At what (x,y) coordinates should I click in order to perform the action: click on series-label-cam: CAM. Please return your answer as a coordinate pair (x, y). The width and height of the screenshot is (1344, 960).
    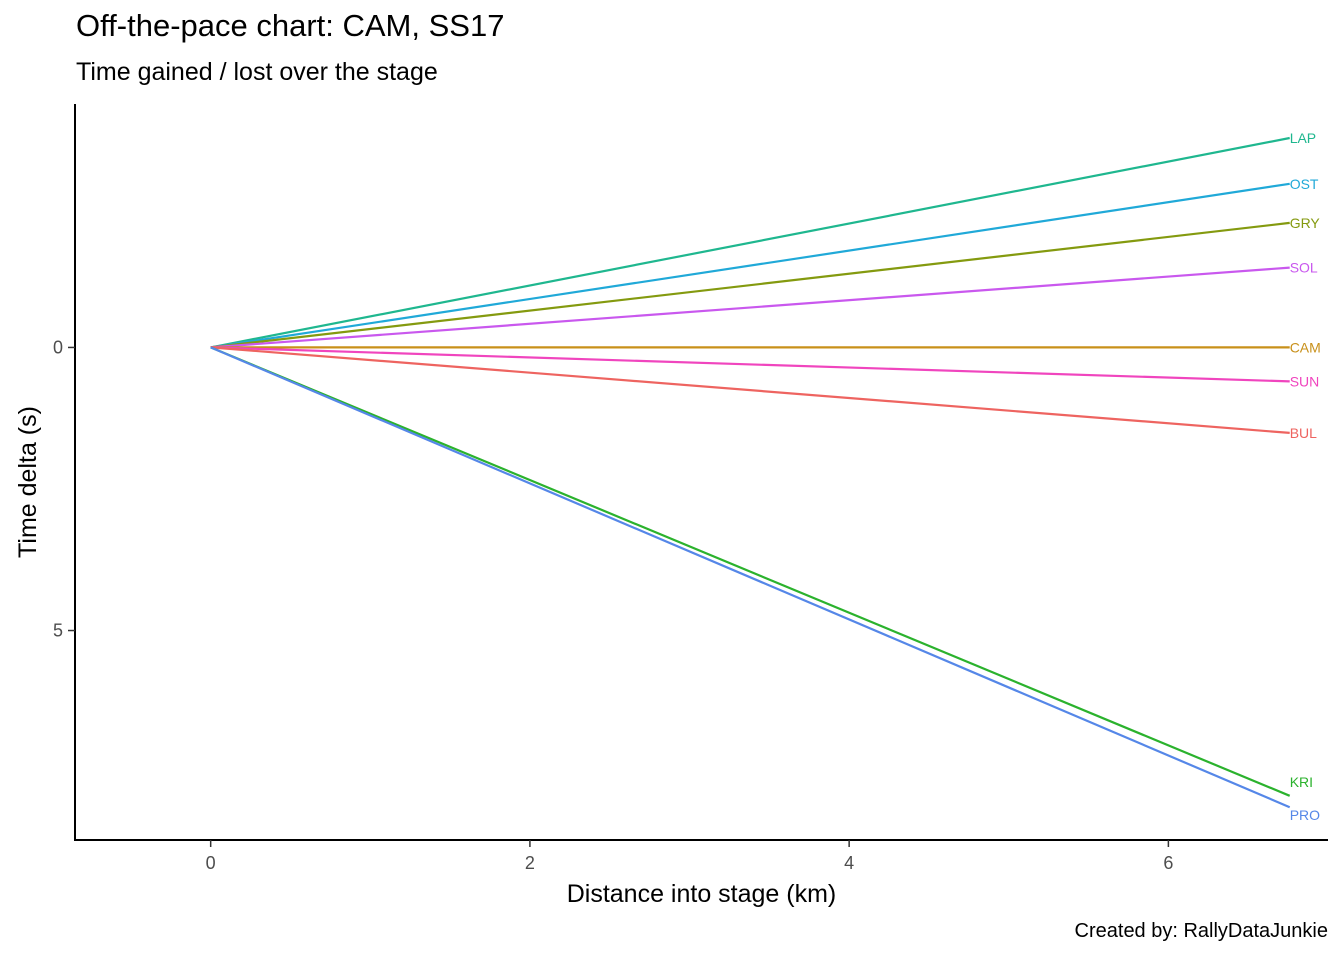
    Looking at the image, I should click on (1305, 347).